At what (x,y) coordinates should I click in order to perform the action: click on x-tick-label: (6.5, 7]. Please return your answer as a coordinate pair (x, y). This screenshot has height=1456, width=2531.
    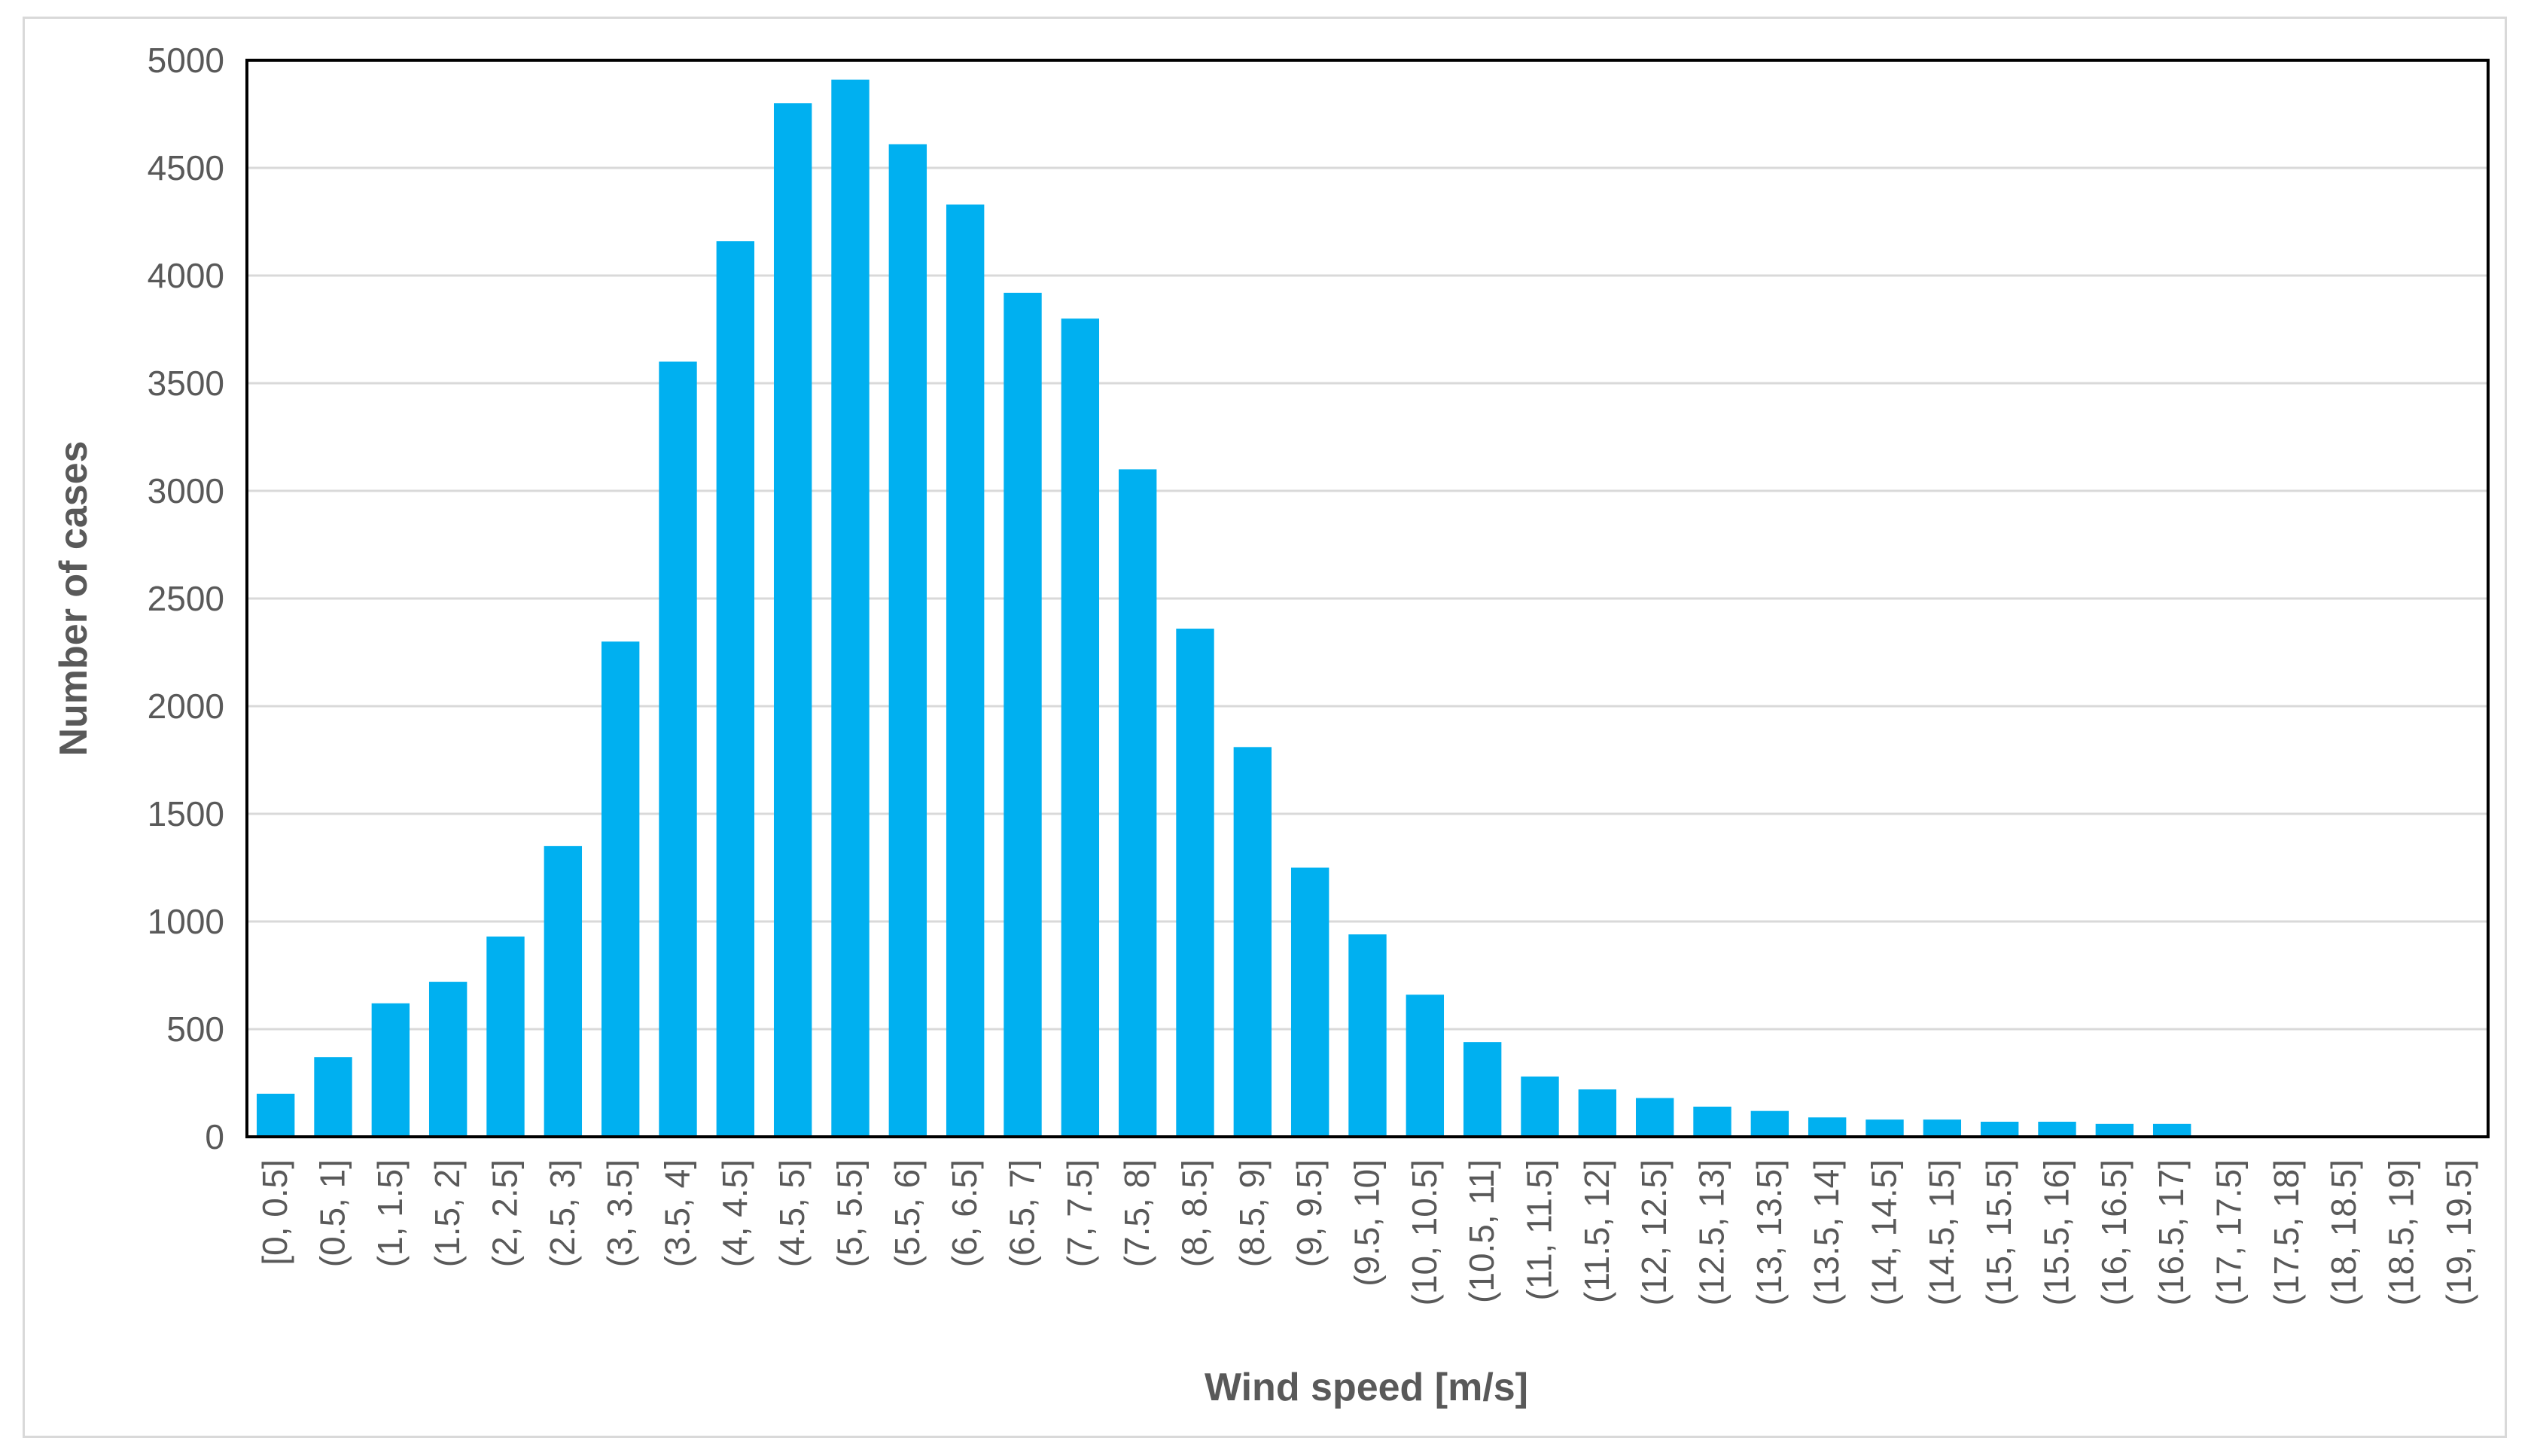
    Looking at the image, I should click on (1023, 1213).